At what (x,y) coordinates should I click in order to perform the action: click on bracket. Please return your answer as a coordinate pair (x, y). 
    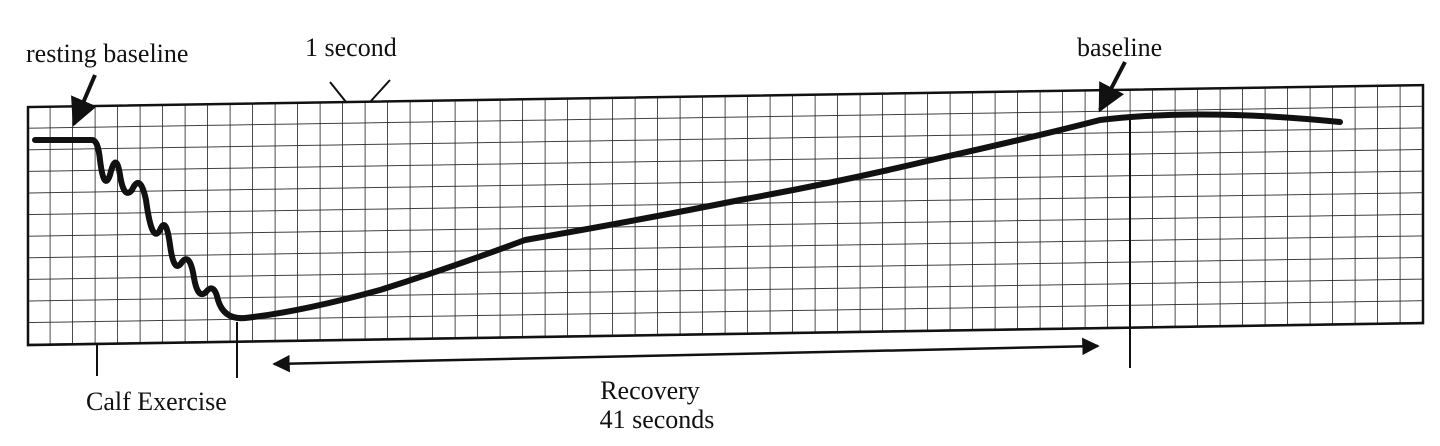
    Looking at the image, I should click on (360, 91).